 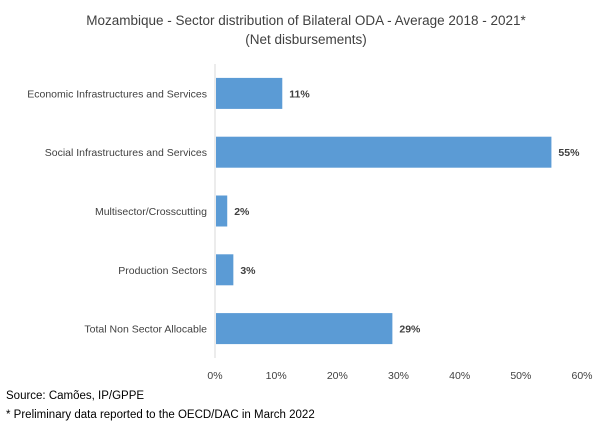 I want to click on x-tick-label: 10%, so click(x=276, y=376).